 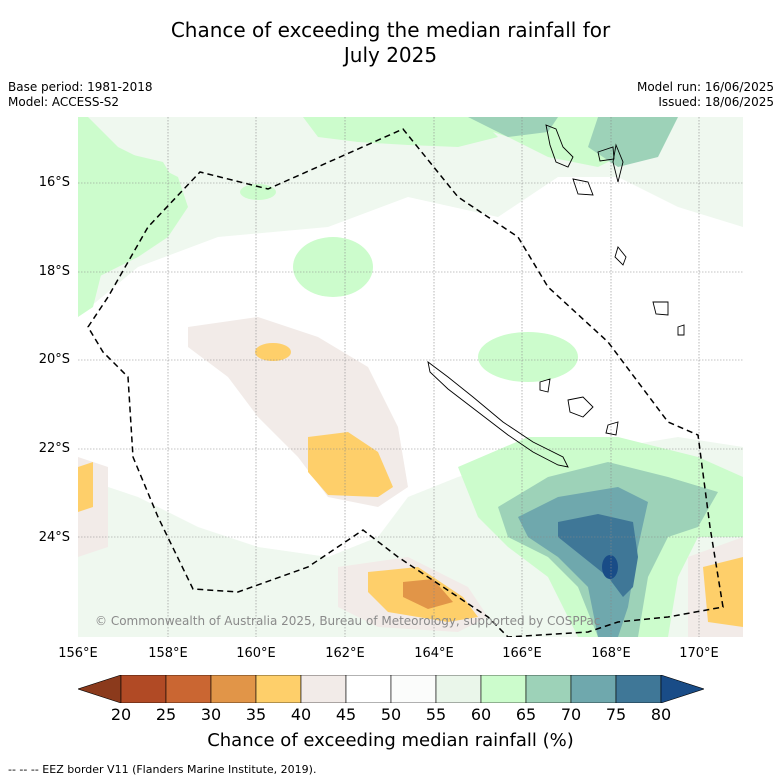 What do you see at coordinates (633, 142) in the screenshot?
I see `ne-teal` at bounding box center [633, 142].